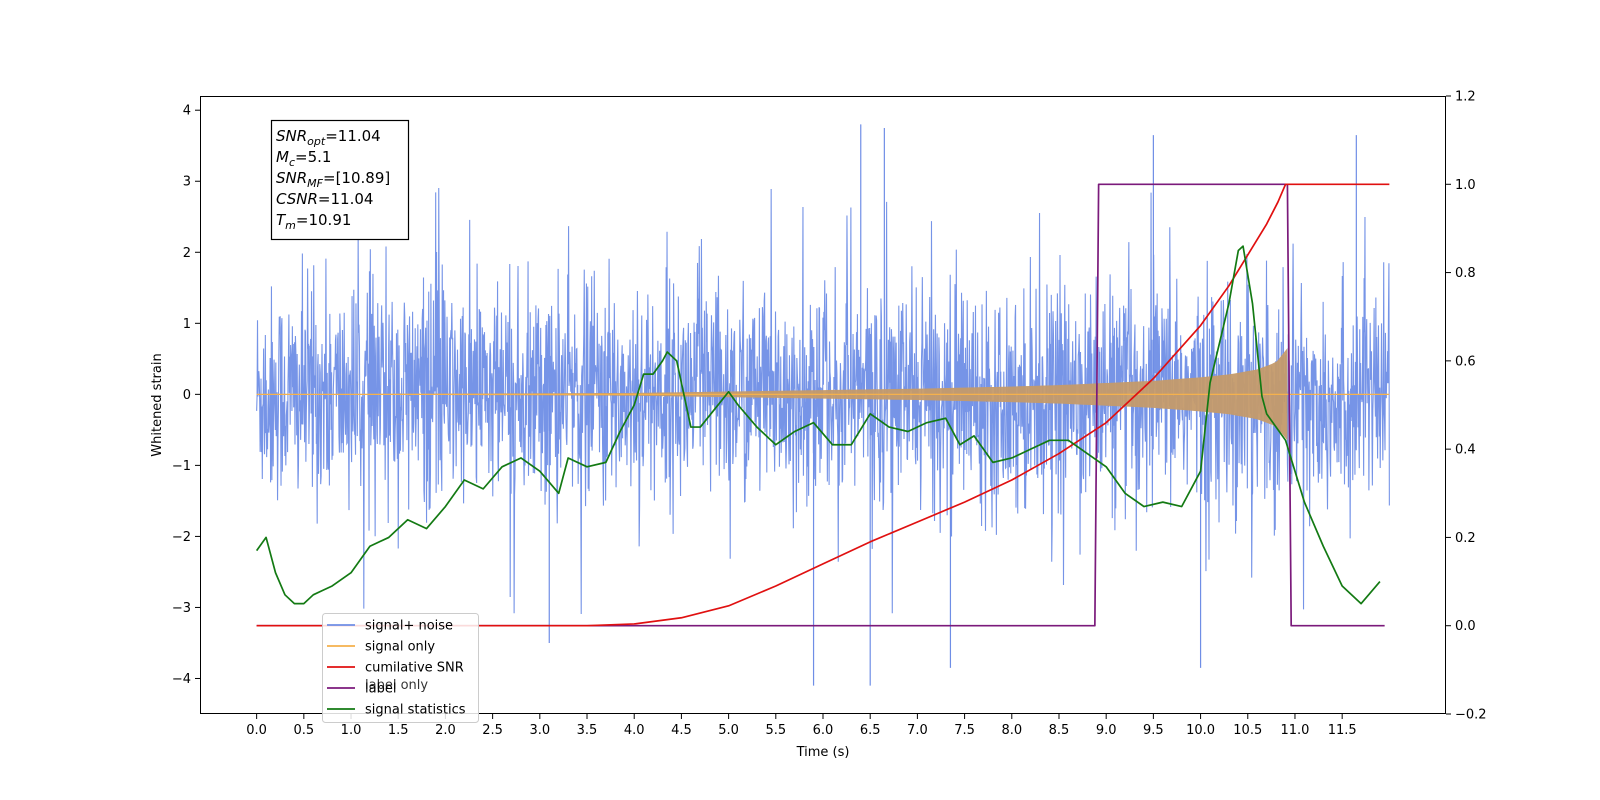  I want to click on info-box-frame, so click(340, 180).